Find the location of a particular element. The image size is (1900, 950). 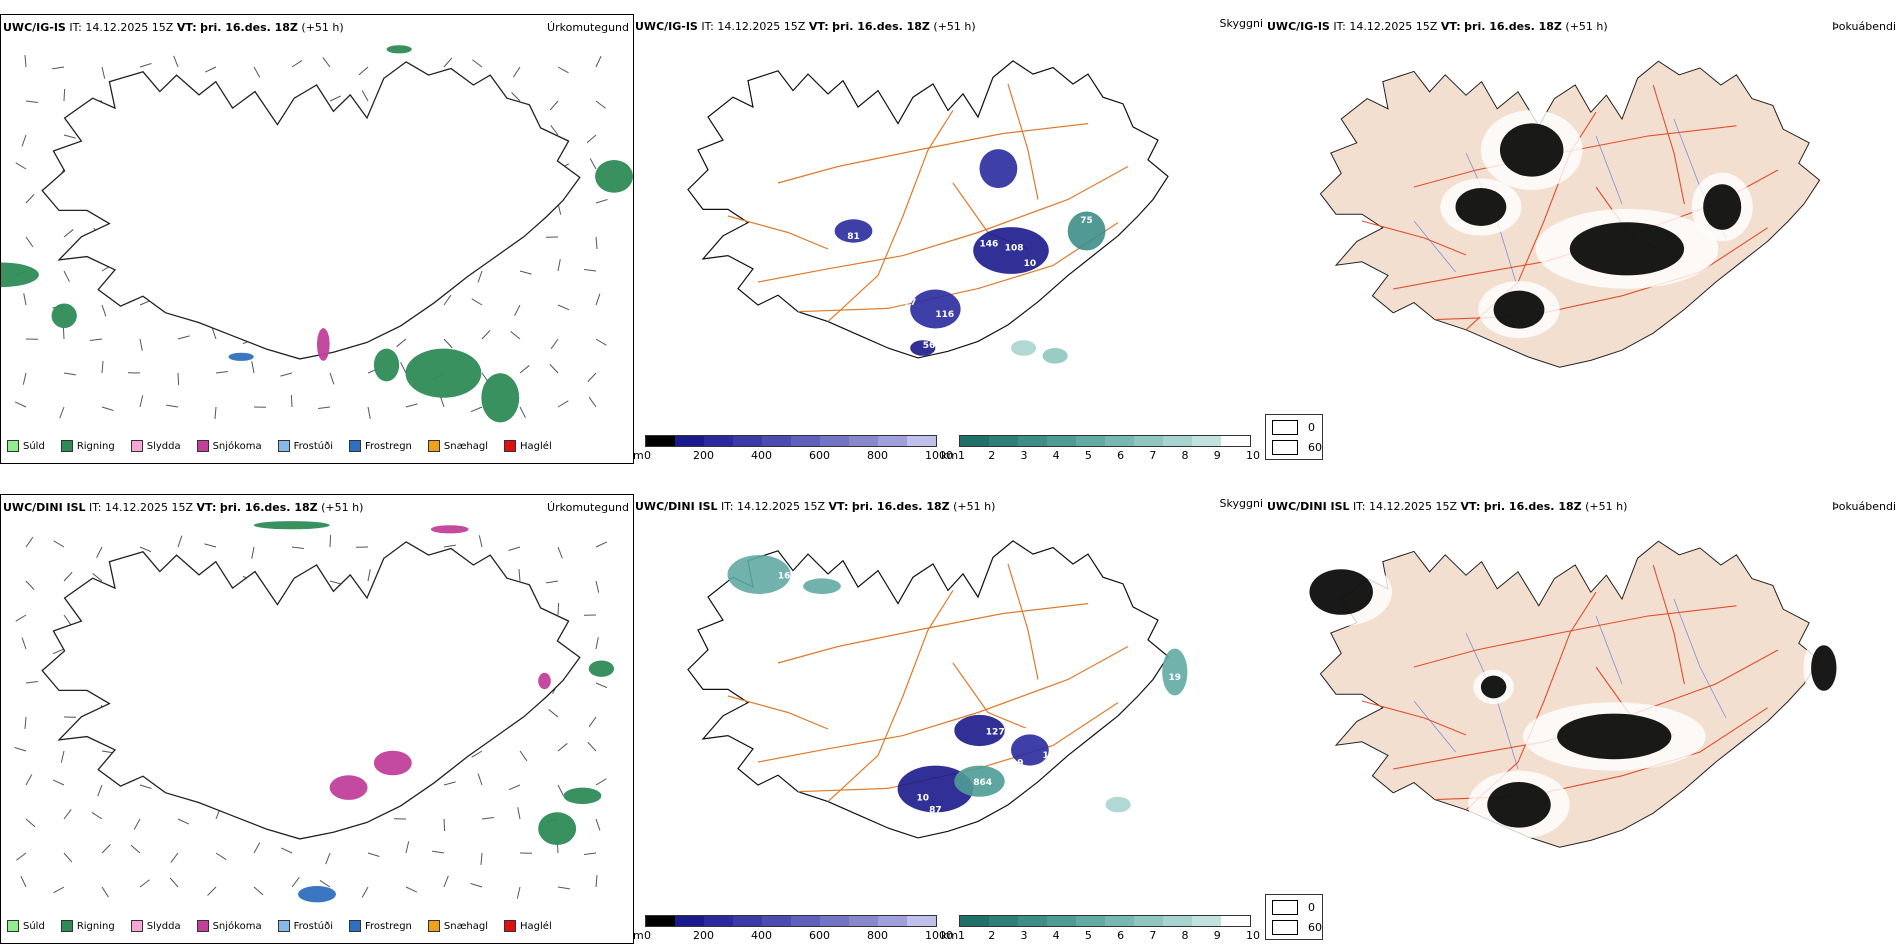

legend-label: Rigning is located at coordinates (95, 446).